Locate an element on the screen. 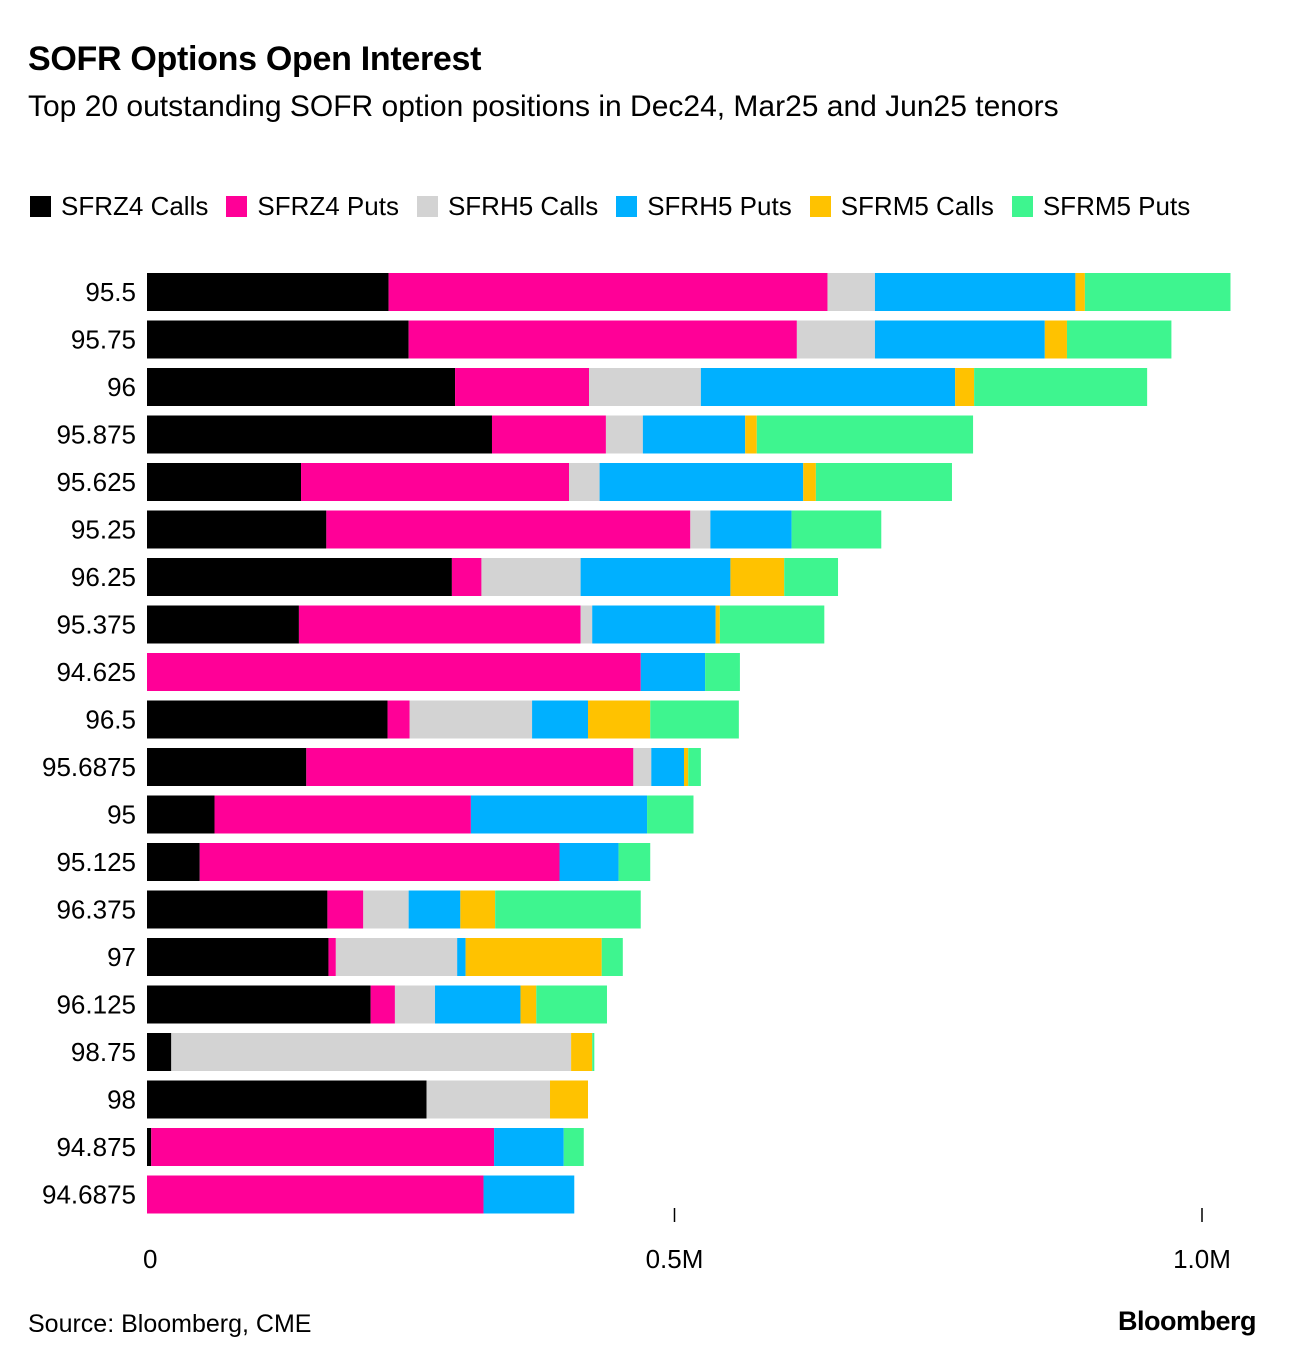 The image size is (1296, 1368). legend-label: SFRH5 Puts is located at coordinates (719, 206).